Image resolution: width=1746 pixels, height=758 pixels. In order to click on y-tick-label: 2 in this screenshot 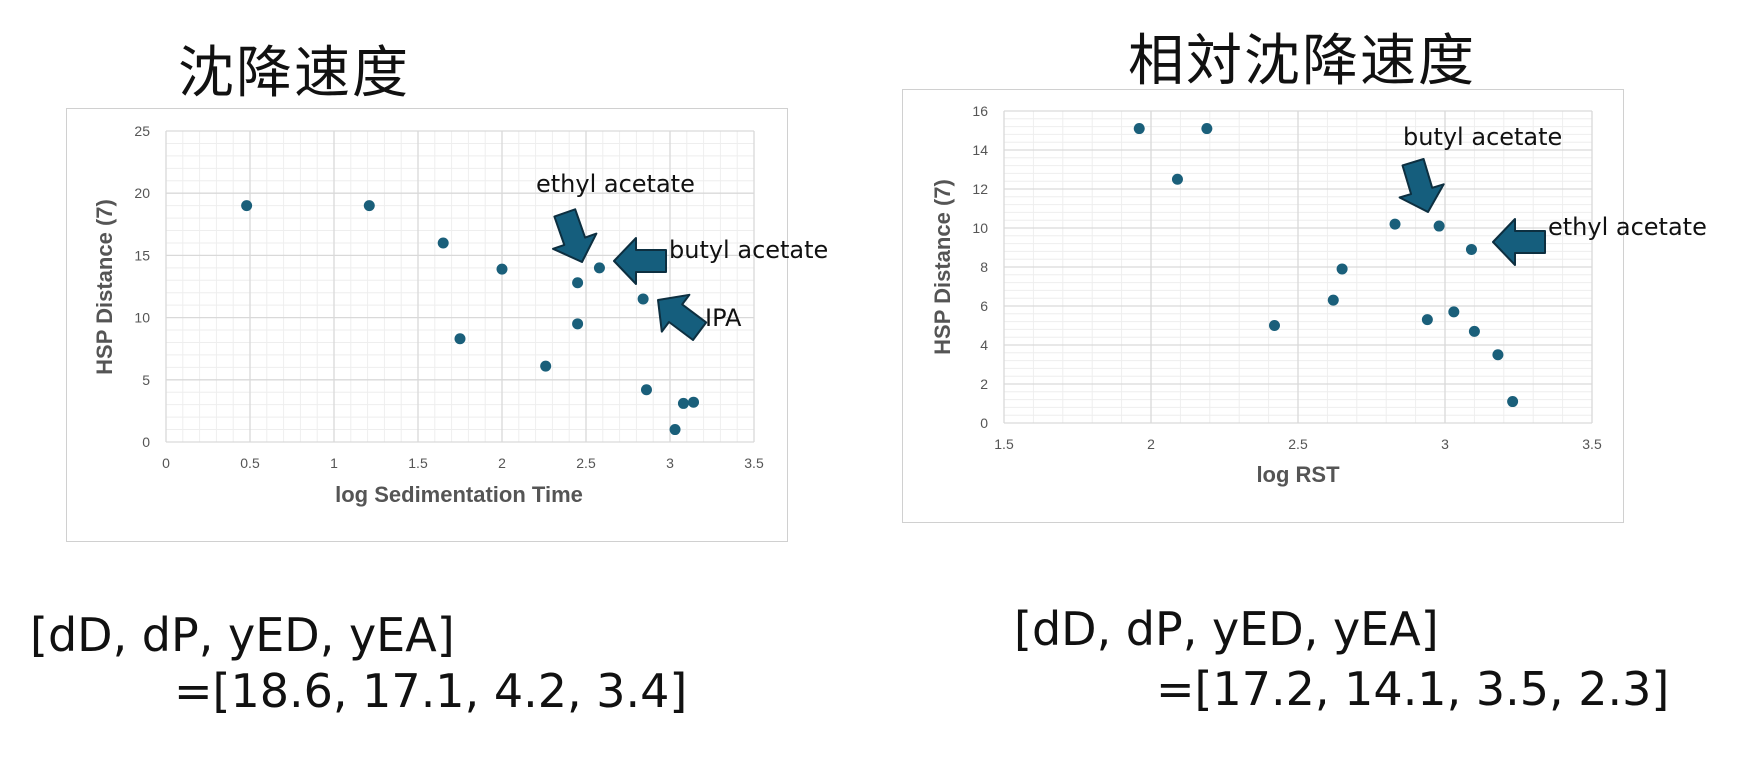, I will do `click(984, 384)`.